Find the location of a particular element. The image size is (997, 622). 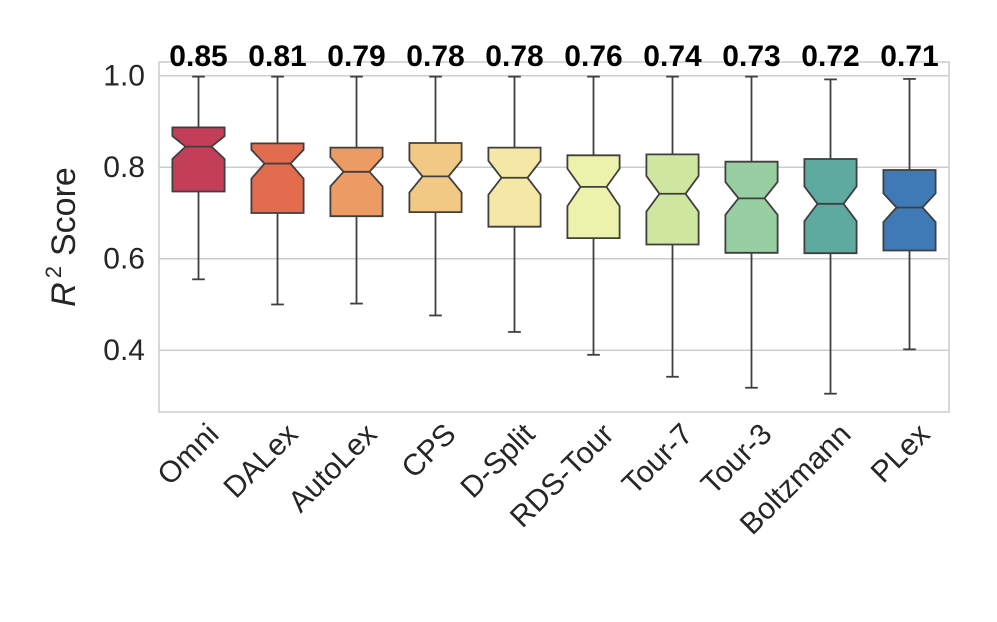

x-tick-label: Omni is located at coordinates (188, 455).